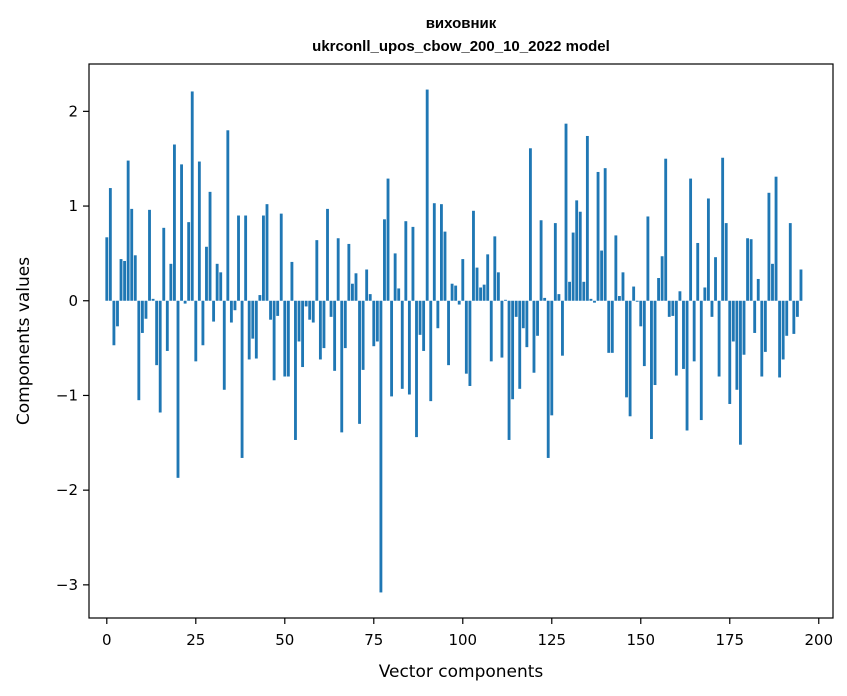  I want to click on x-tick-label: 200, so click(818, 640).